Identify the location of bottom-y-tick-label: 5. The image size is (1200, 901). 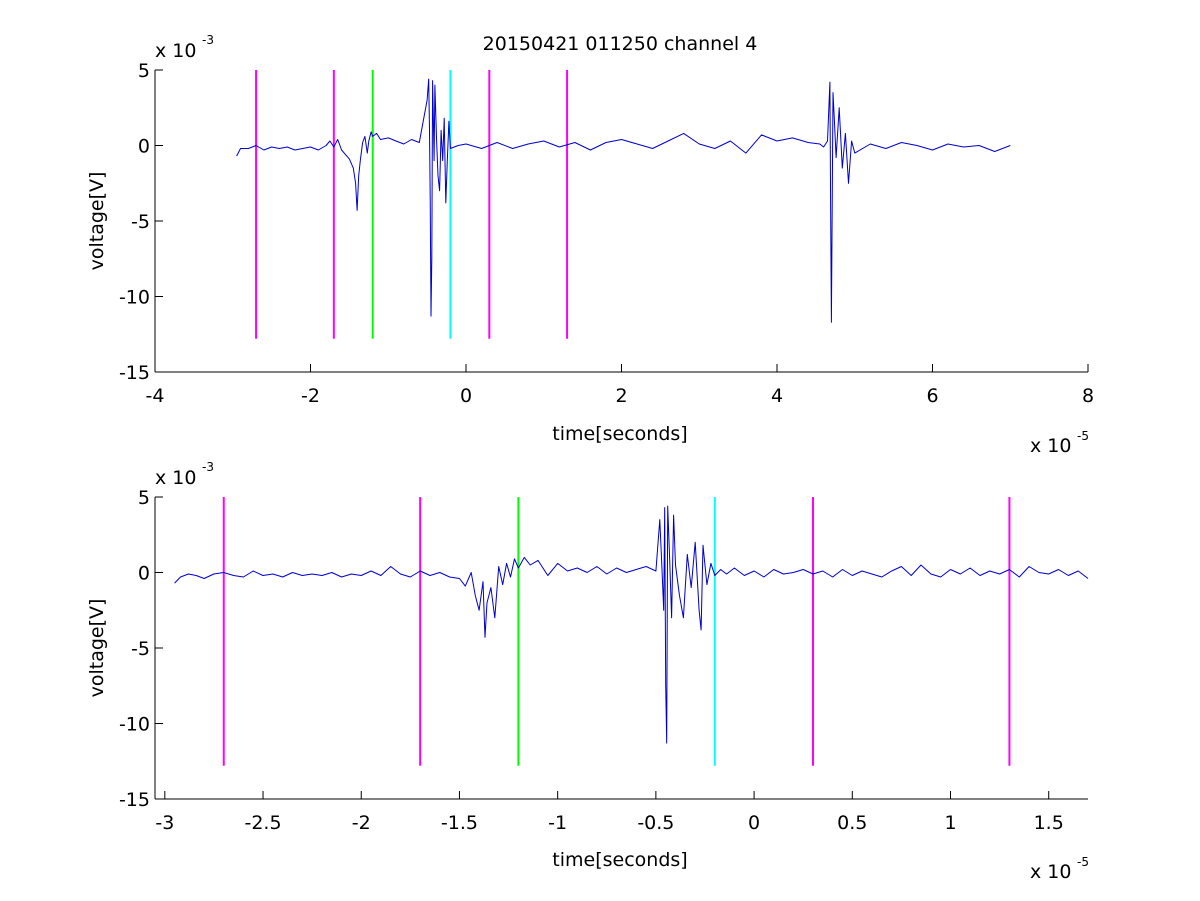
(144, 498).